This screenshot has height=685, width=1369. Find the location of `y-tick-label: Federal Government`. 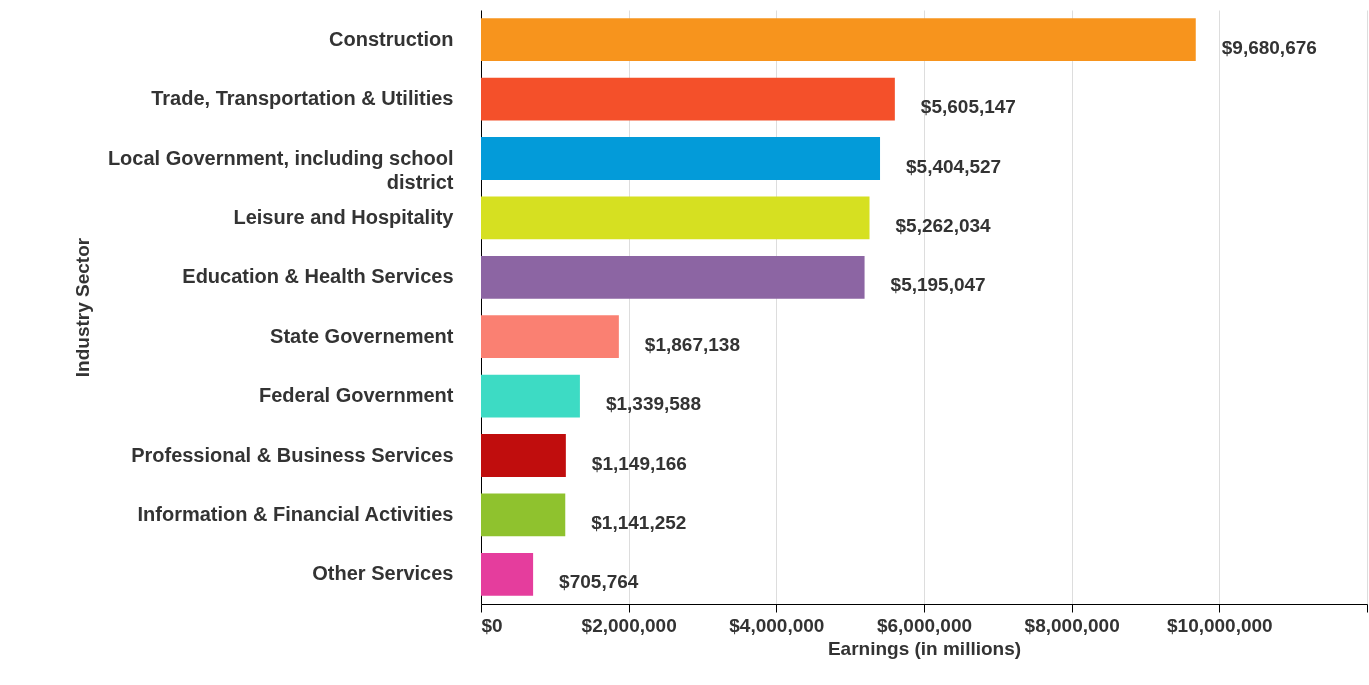

y-tick-label: Federal Government is located at coordinates (356, 395).